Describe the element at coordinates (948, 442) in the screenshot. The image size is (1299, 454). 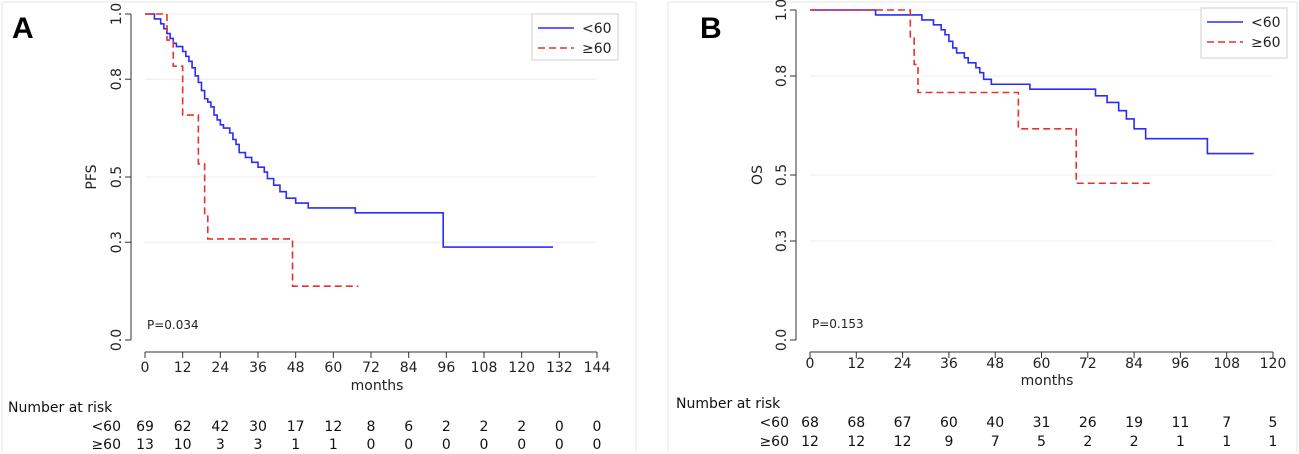
I see `risk-count: 9` at that location.